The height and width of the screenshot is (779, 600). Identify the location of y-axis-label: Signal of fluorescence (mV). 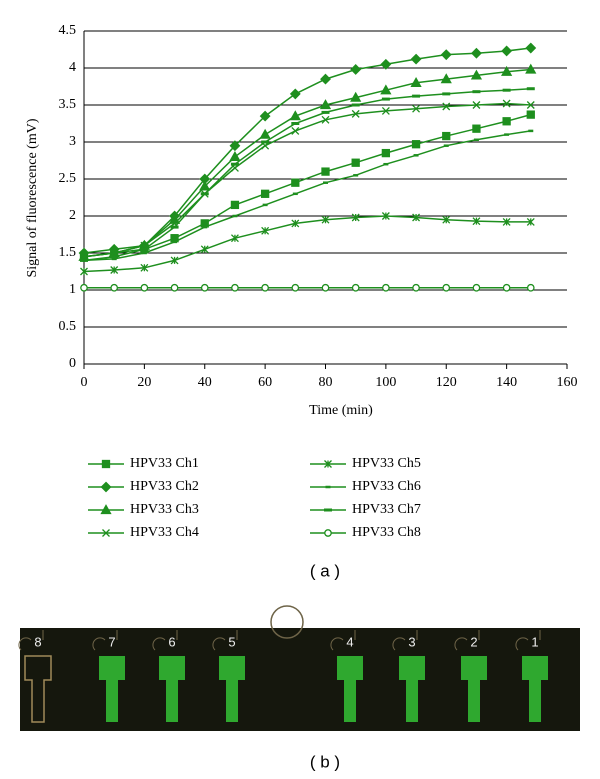
(32, 197).